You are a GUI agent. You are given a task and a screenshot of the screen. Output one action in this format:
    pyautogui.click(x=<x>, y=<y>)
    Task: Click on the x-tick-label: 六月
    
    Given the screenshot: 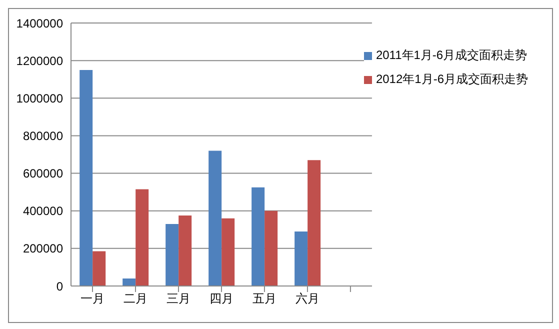 What is the action you would take?
    pyautogui.click(x=307, y=299)
    